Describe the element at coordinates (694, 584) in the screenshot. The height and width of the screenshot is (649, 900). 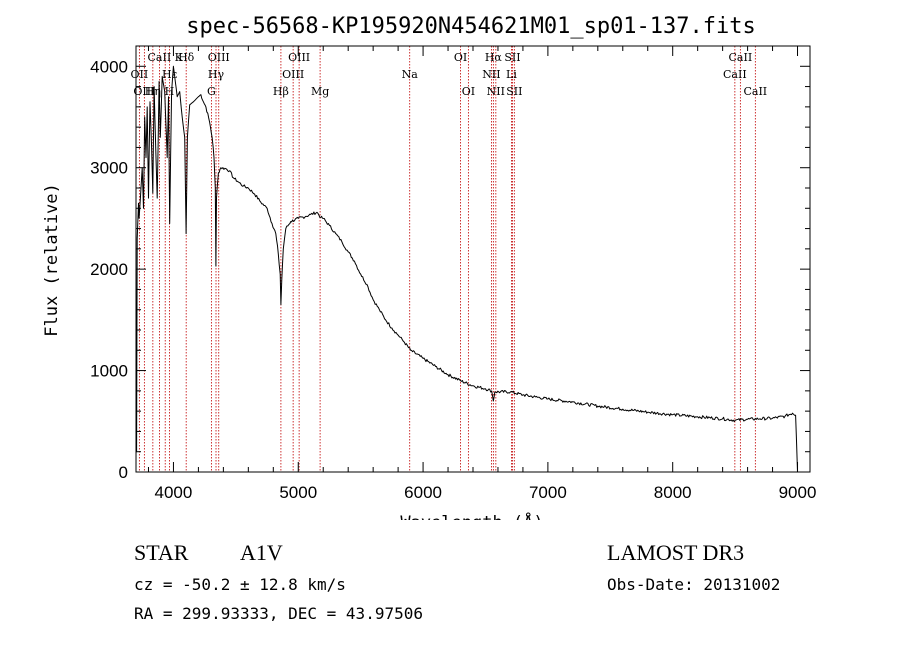
I see `observation-date: Obs-Date: 20131002` at that location.